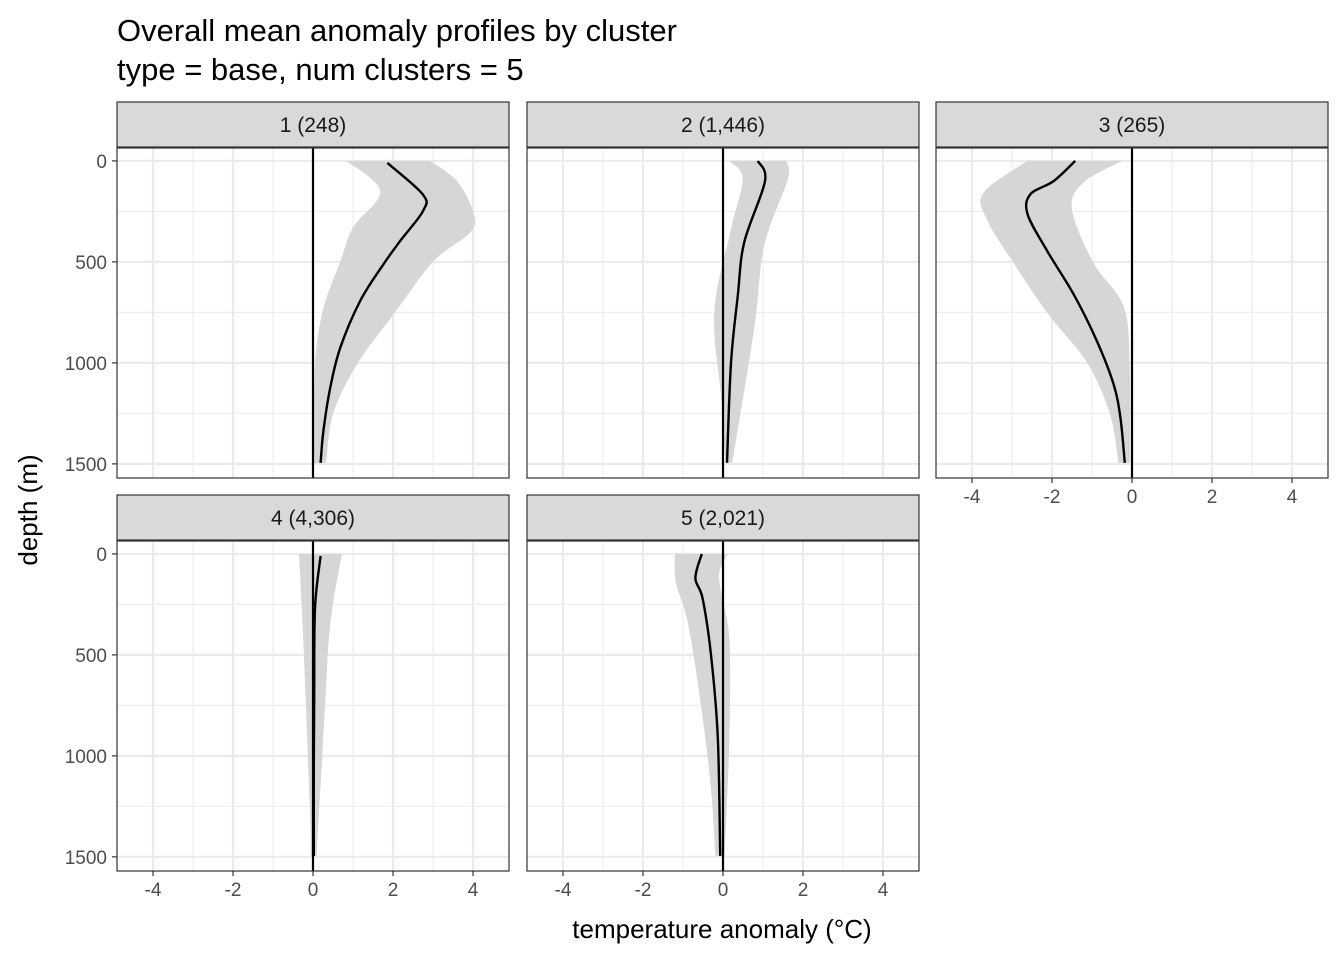  I want to click on facet-label: 5 (2,021), so click(723, 518).